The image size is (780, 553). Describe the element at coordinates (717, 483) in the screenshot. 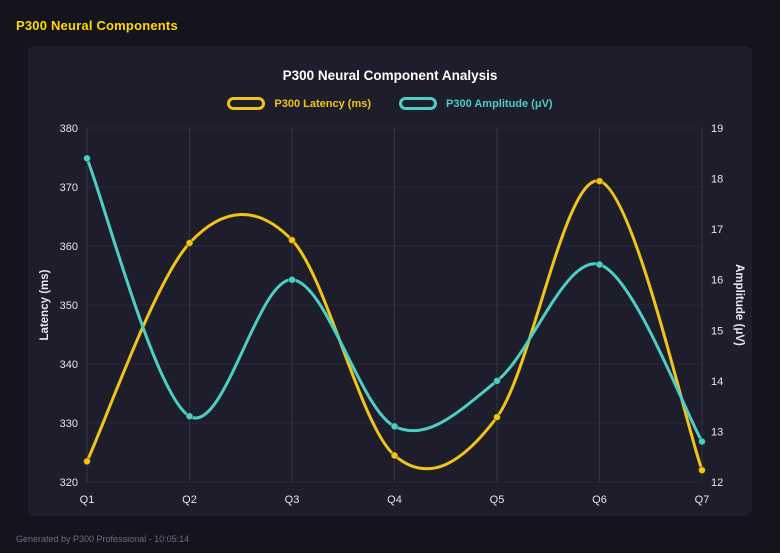

I see `right-axis-tick: 12` at that location.